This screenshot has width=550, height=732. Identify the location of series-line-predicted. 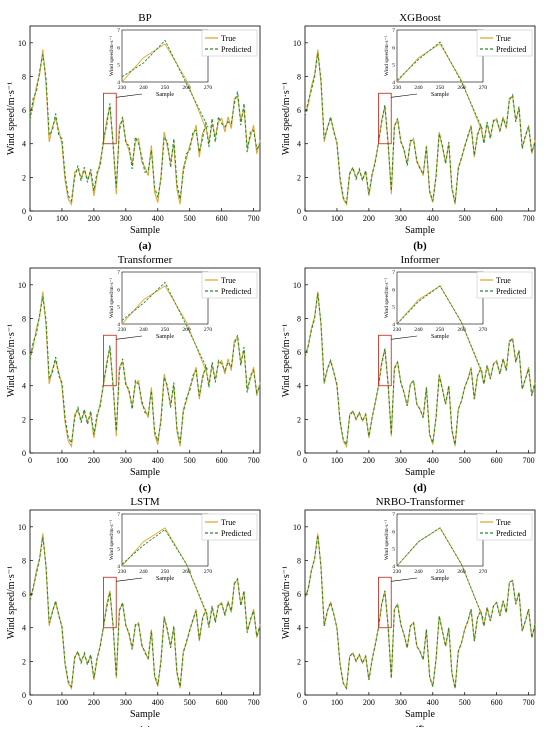
(145, 370).